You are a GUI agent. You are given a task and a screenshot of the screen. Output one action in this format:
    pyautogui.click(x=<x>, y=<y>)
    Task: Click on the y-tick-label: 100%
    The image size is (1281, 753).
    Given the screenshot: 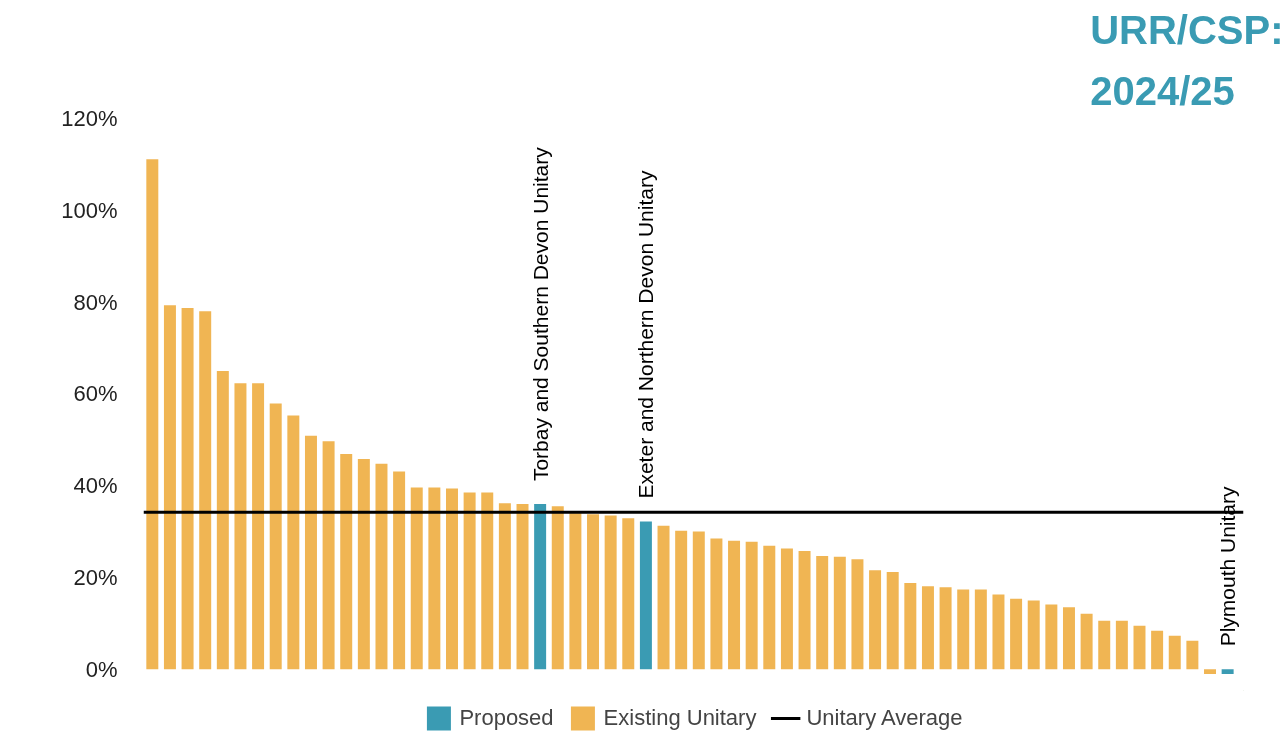 What is the action you would take?
    pyautogui.click(x=89, y=210)
    